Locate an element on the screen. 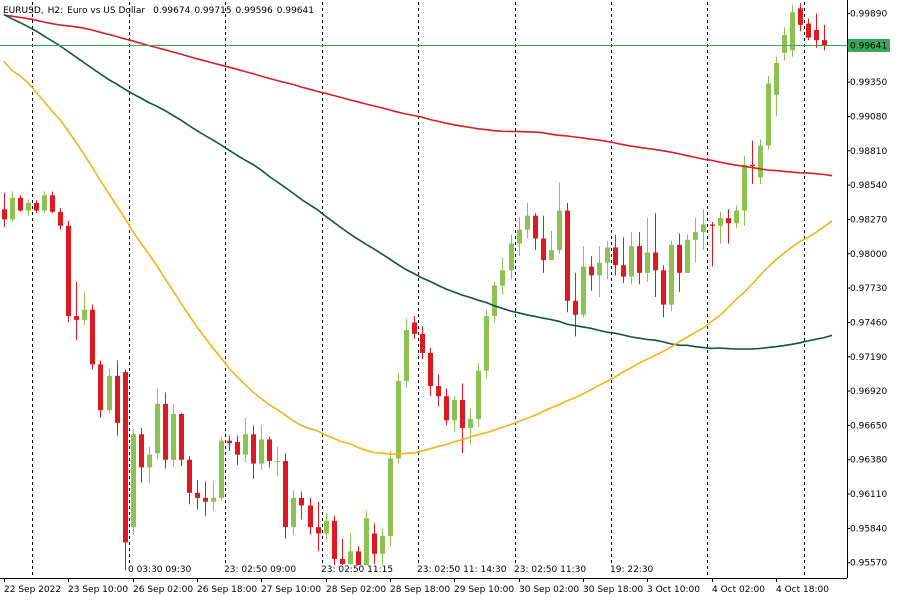 This screenshot has height=604, width=900. price-axis-label: 0.97190 is located at coordinates (868, 358).